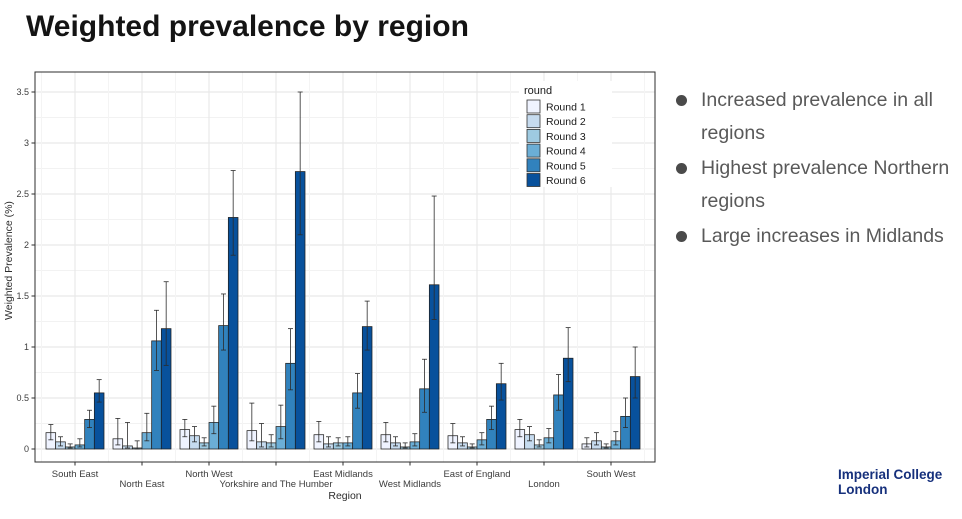 The image size is (962, 519). What do you see at coordinates (26, 143) in the screenshot?
I see `y-tick-label: 3` at bounding box center [26, 143].